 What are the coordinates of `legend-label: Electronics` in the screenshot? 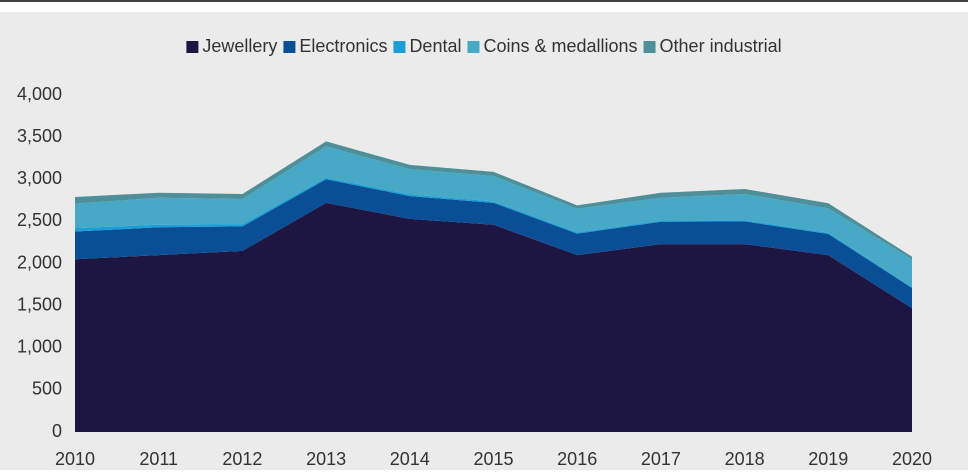 It's located at (343, 46).